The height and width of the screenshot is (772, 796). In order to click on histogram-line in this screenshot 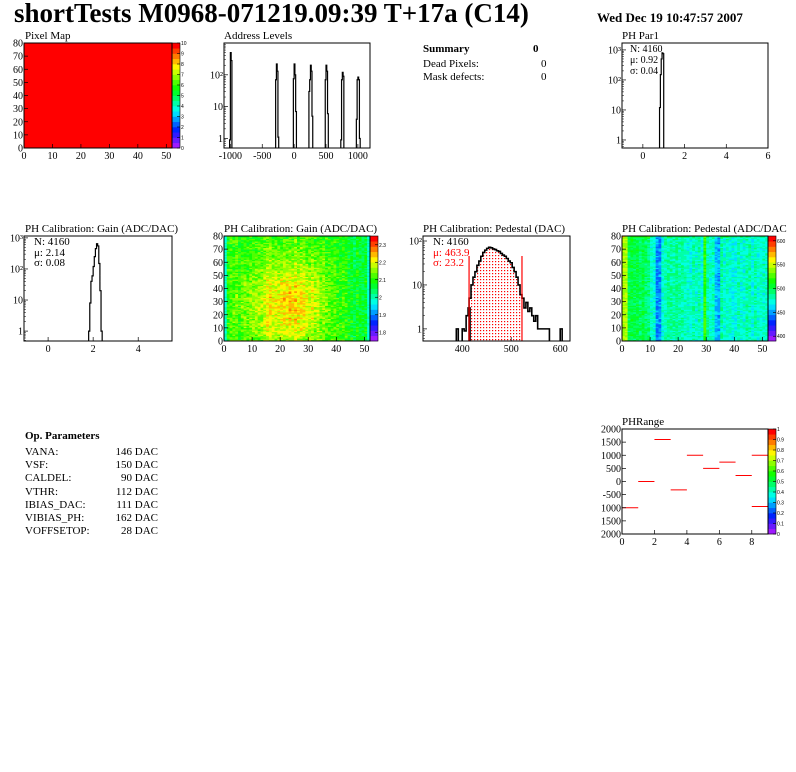, I will do `click(295, 99)`.